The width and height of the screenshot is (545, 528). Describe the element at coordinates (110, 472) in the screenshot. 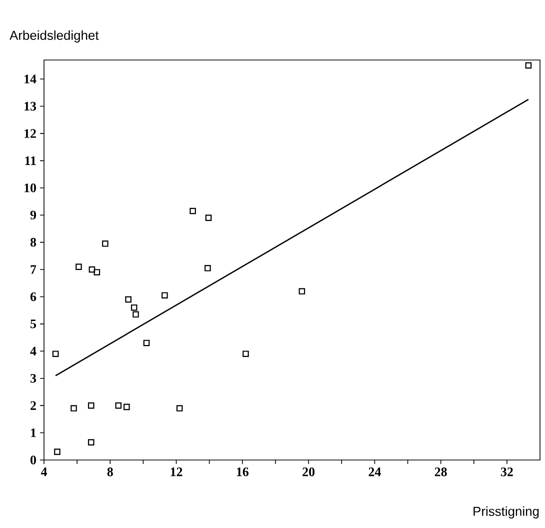

I see `x-tick-label: 8` at that location.